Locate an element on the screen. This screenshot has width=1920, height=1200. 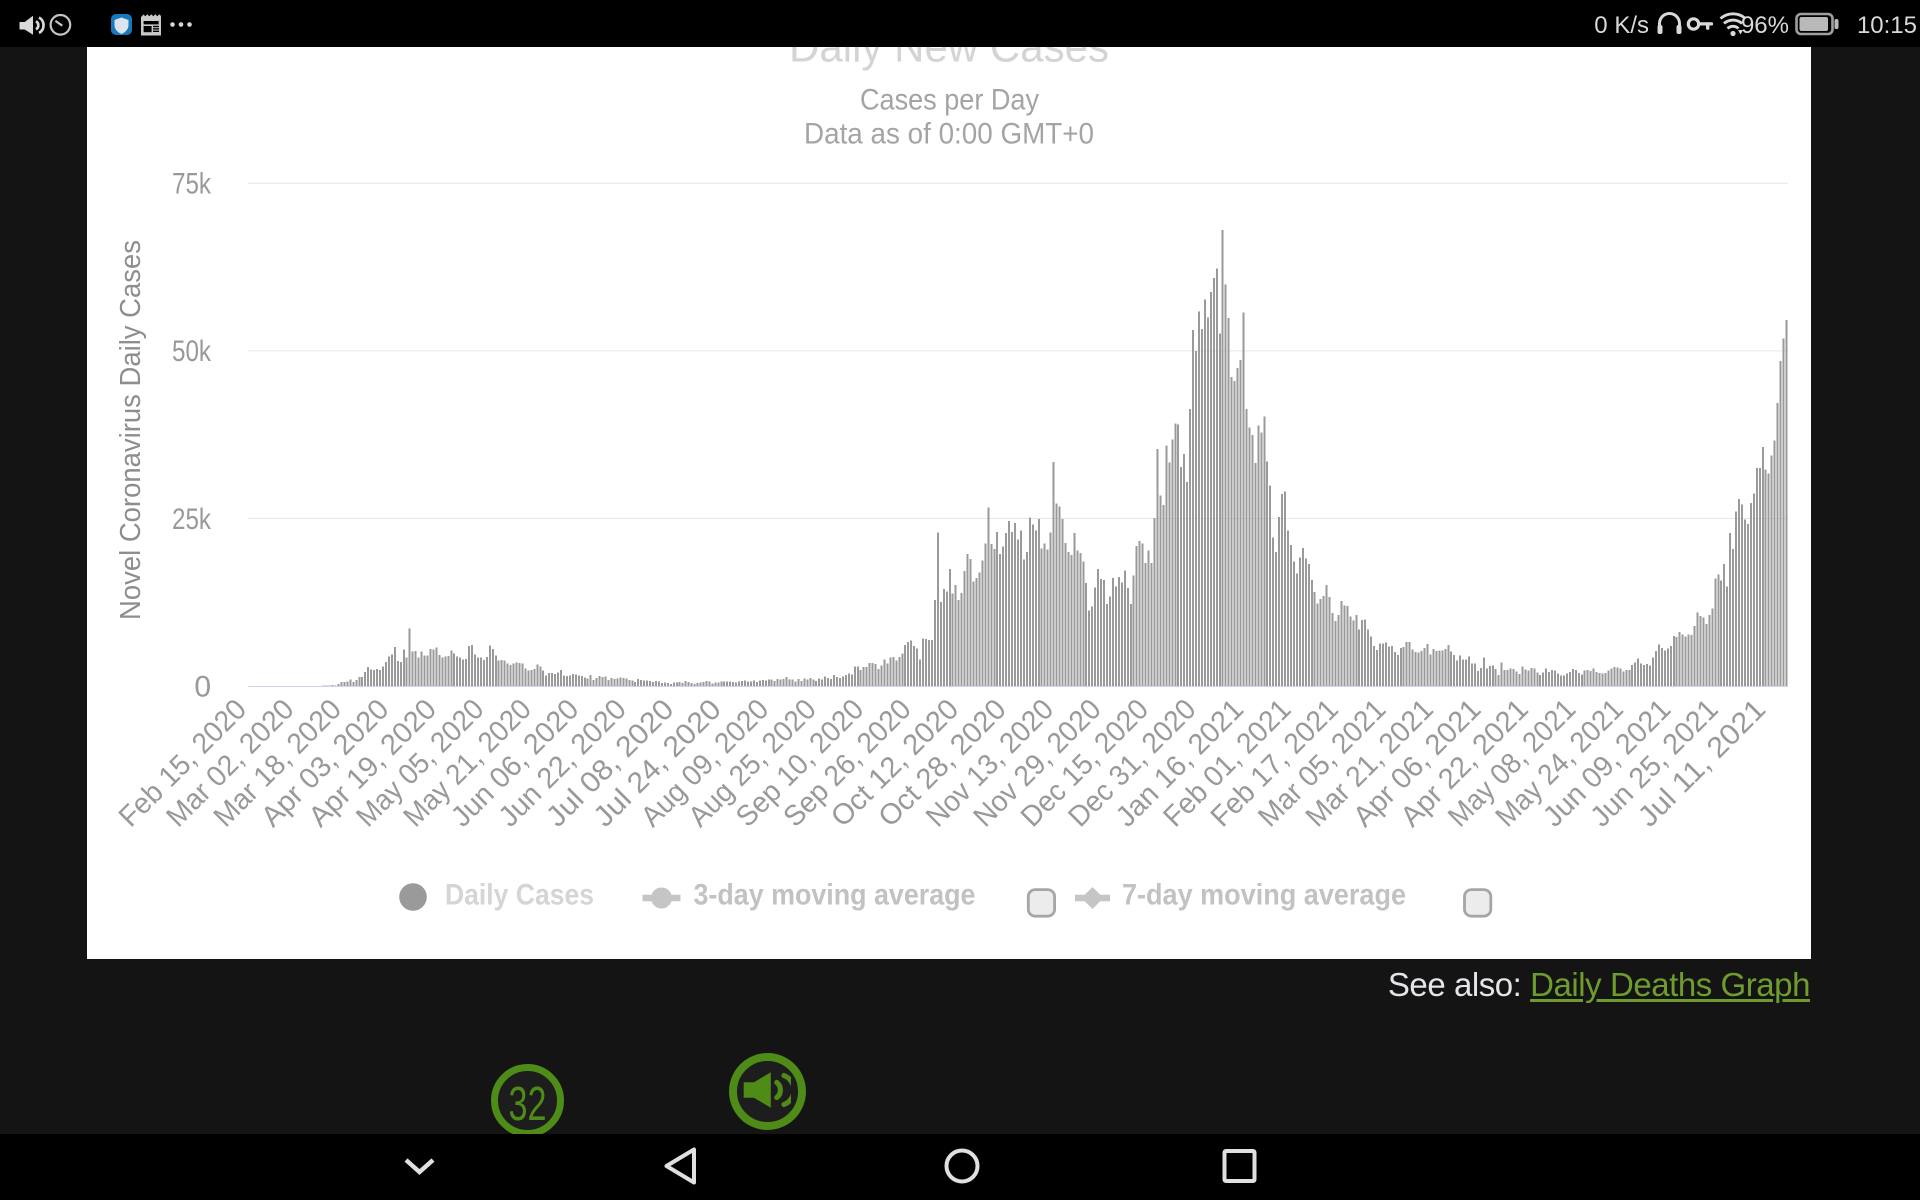
svg-text: 96% is located at coordinates (1765, 25).